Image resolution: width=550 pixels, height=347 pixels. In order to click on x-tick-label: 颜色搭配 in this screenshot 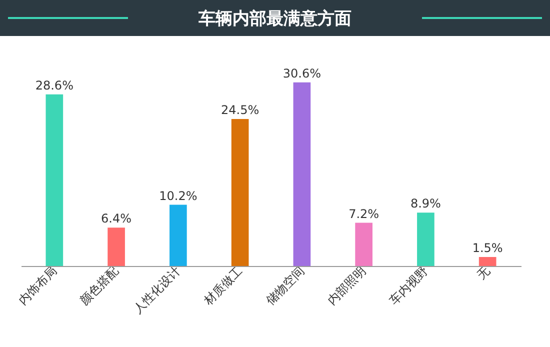, I will do `click(99, 286)`.